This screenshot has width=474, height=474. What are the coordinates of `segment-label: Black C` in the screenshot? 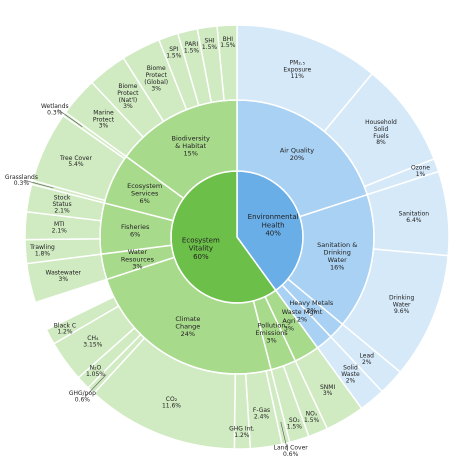 It's located at (65, 325).